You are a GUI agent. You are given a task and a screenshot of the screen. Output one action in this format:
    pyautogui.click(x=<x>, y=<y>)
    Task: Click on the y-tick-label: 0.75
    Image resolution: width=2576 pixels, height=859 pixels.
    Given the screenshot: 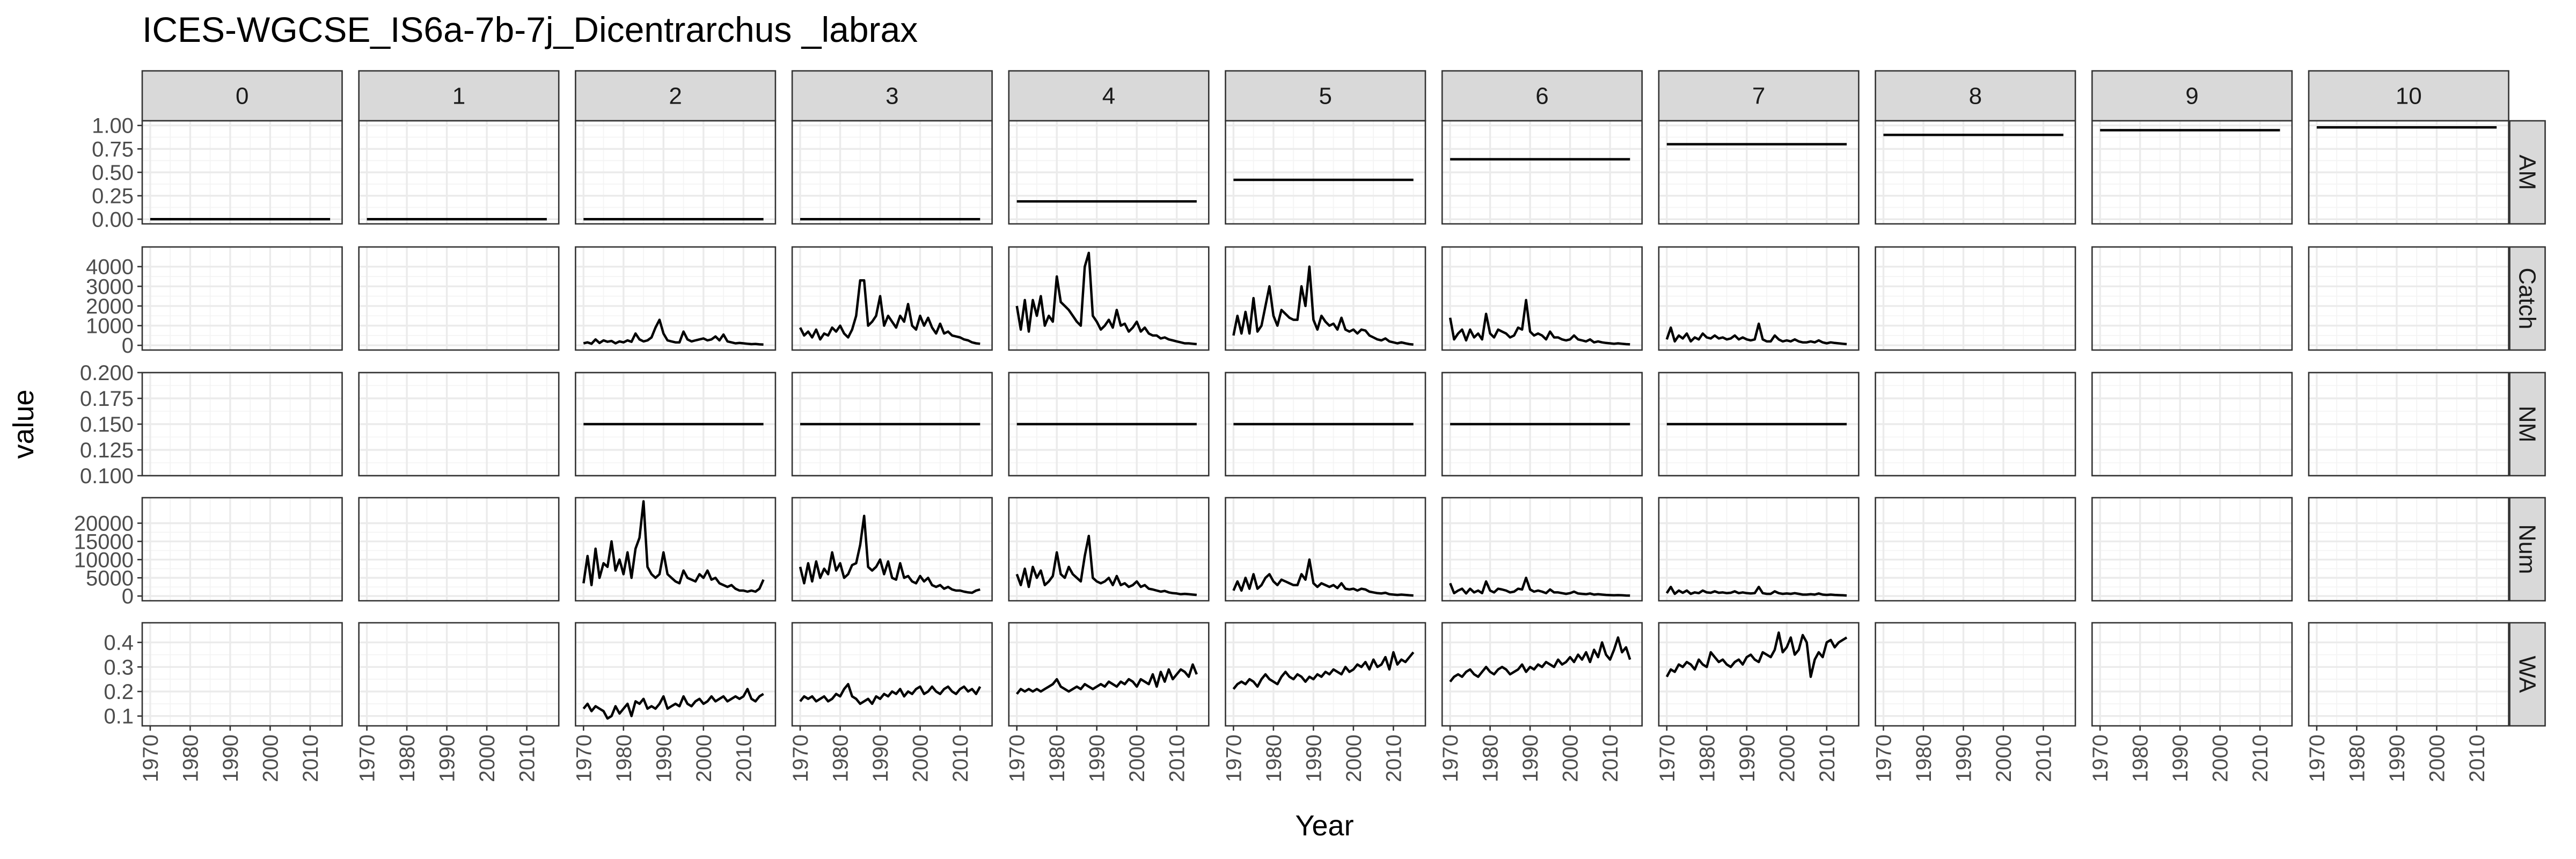 What is the action you would take?
    pyautogui.click(x=113, y=149)
    